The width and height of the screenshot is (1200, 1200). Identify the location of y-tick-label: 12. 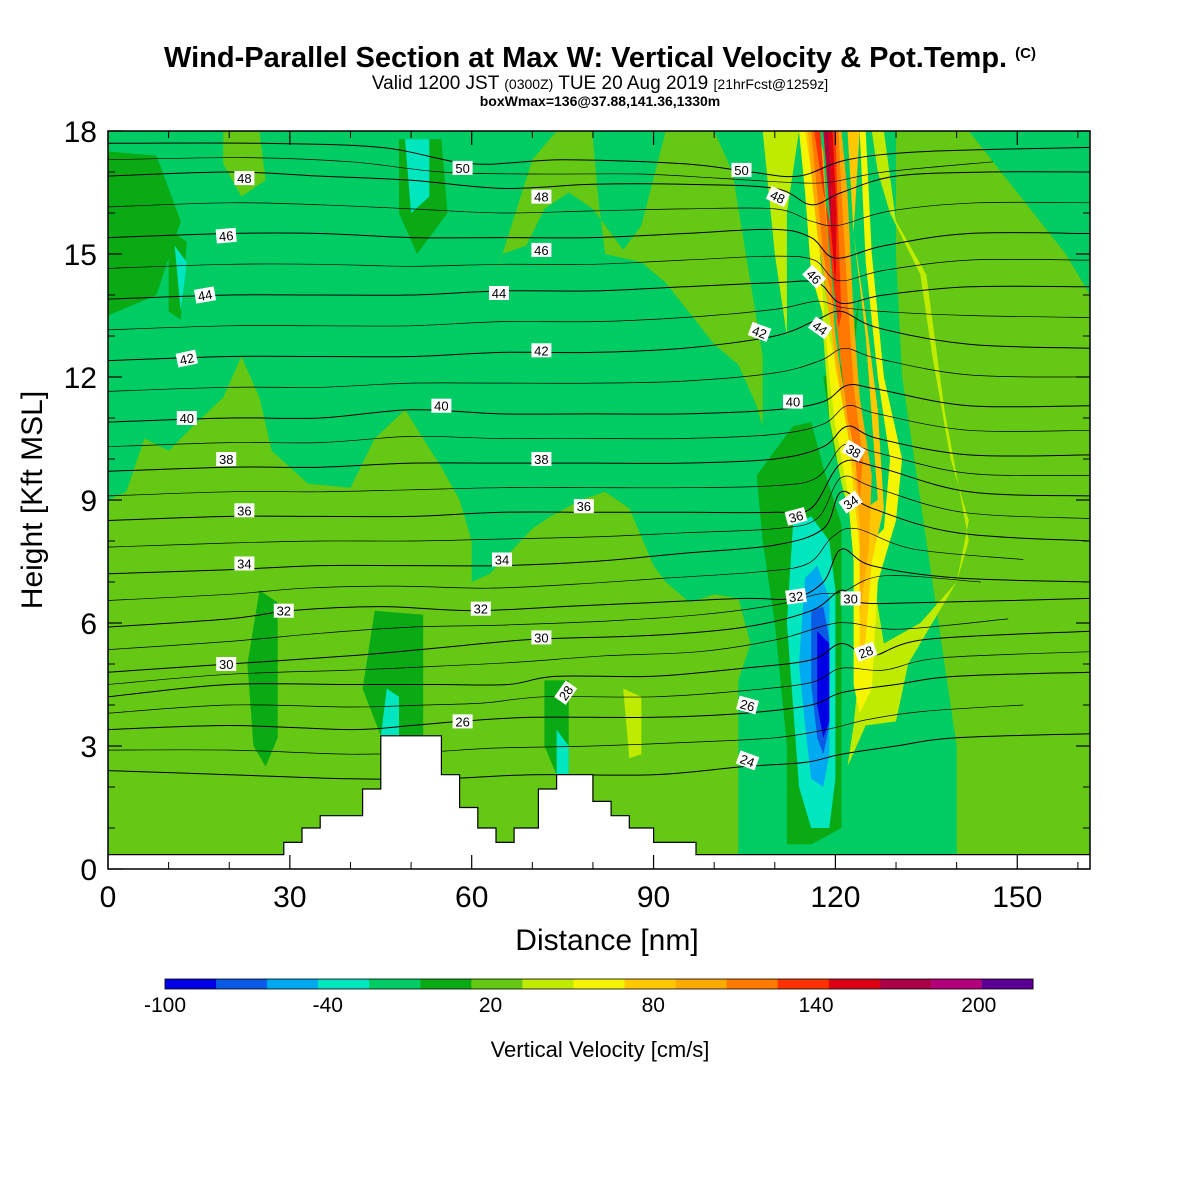
(80, 378).